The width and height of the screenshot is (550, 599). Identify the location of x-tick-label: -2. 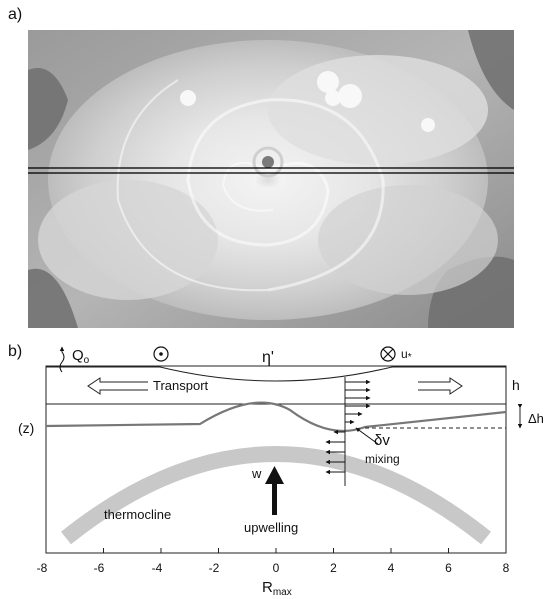
(214, 568).